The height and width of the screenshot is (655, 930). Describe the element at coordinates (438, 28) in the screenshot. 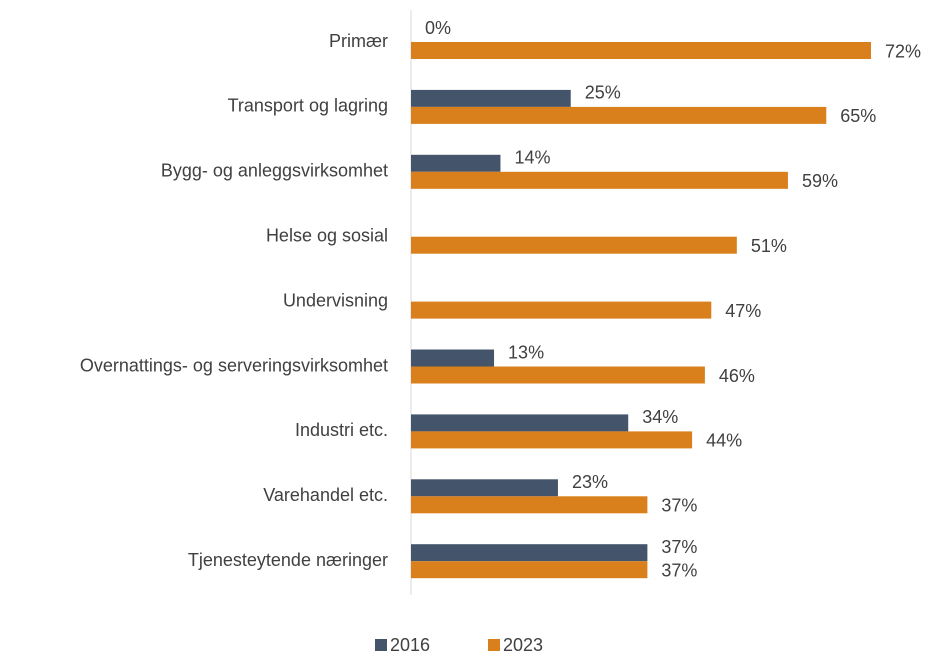

I see `data-label: 0%` at that location.